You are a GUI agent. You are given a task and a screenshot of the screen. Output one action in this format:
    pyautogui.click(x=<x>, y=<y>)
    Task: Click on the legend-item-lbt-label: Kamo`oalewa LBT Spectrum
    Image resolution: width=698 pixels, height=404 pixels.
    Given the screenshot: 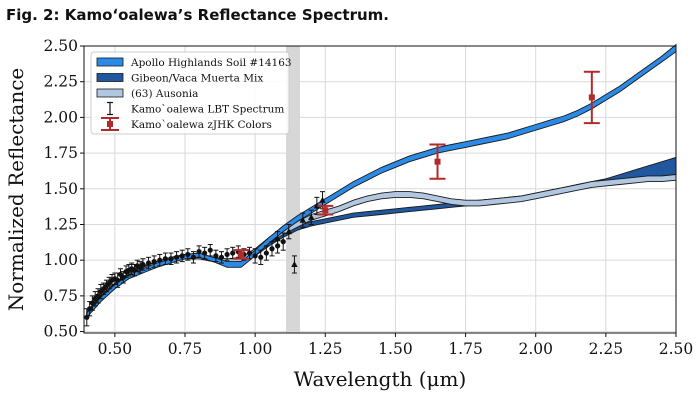 What is the action you would take?
    pyautogui.click(x=207, y=110)
    